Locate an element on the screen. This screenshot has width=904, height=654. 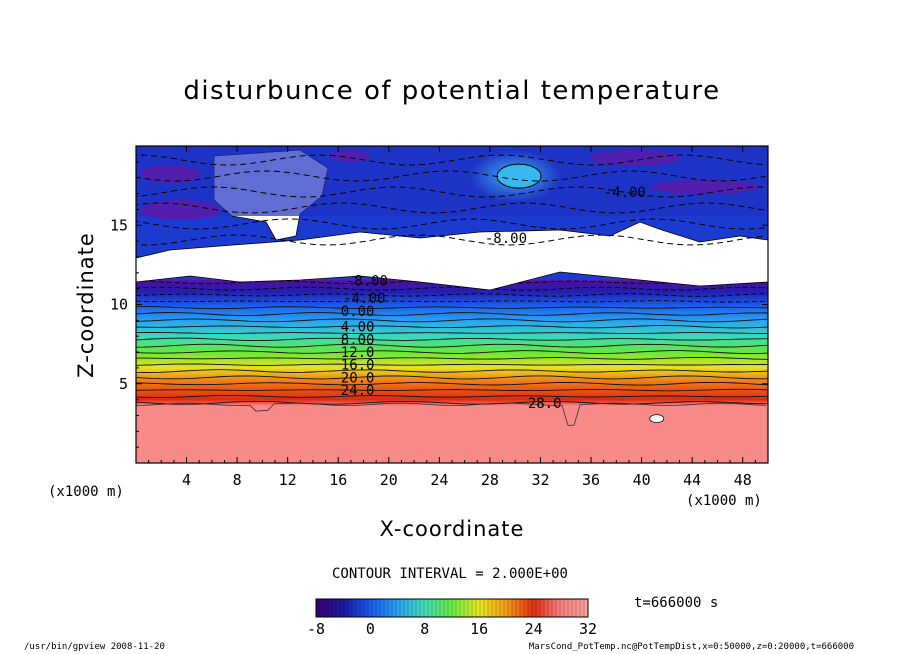
x-axis-unit-right: (x1000 m) is located at coordinates (724, 501).